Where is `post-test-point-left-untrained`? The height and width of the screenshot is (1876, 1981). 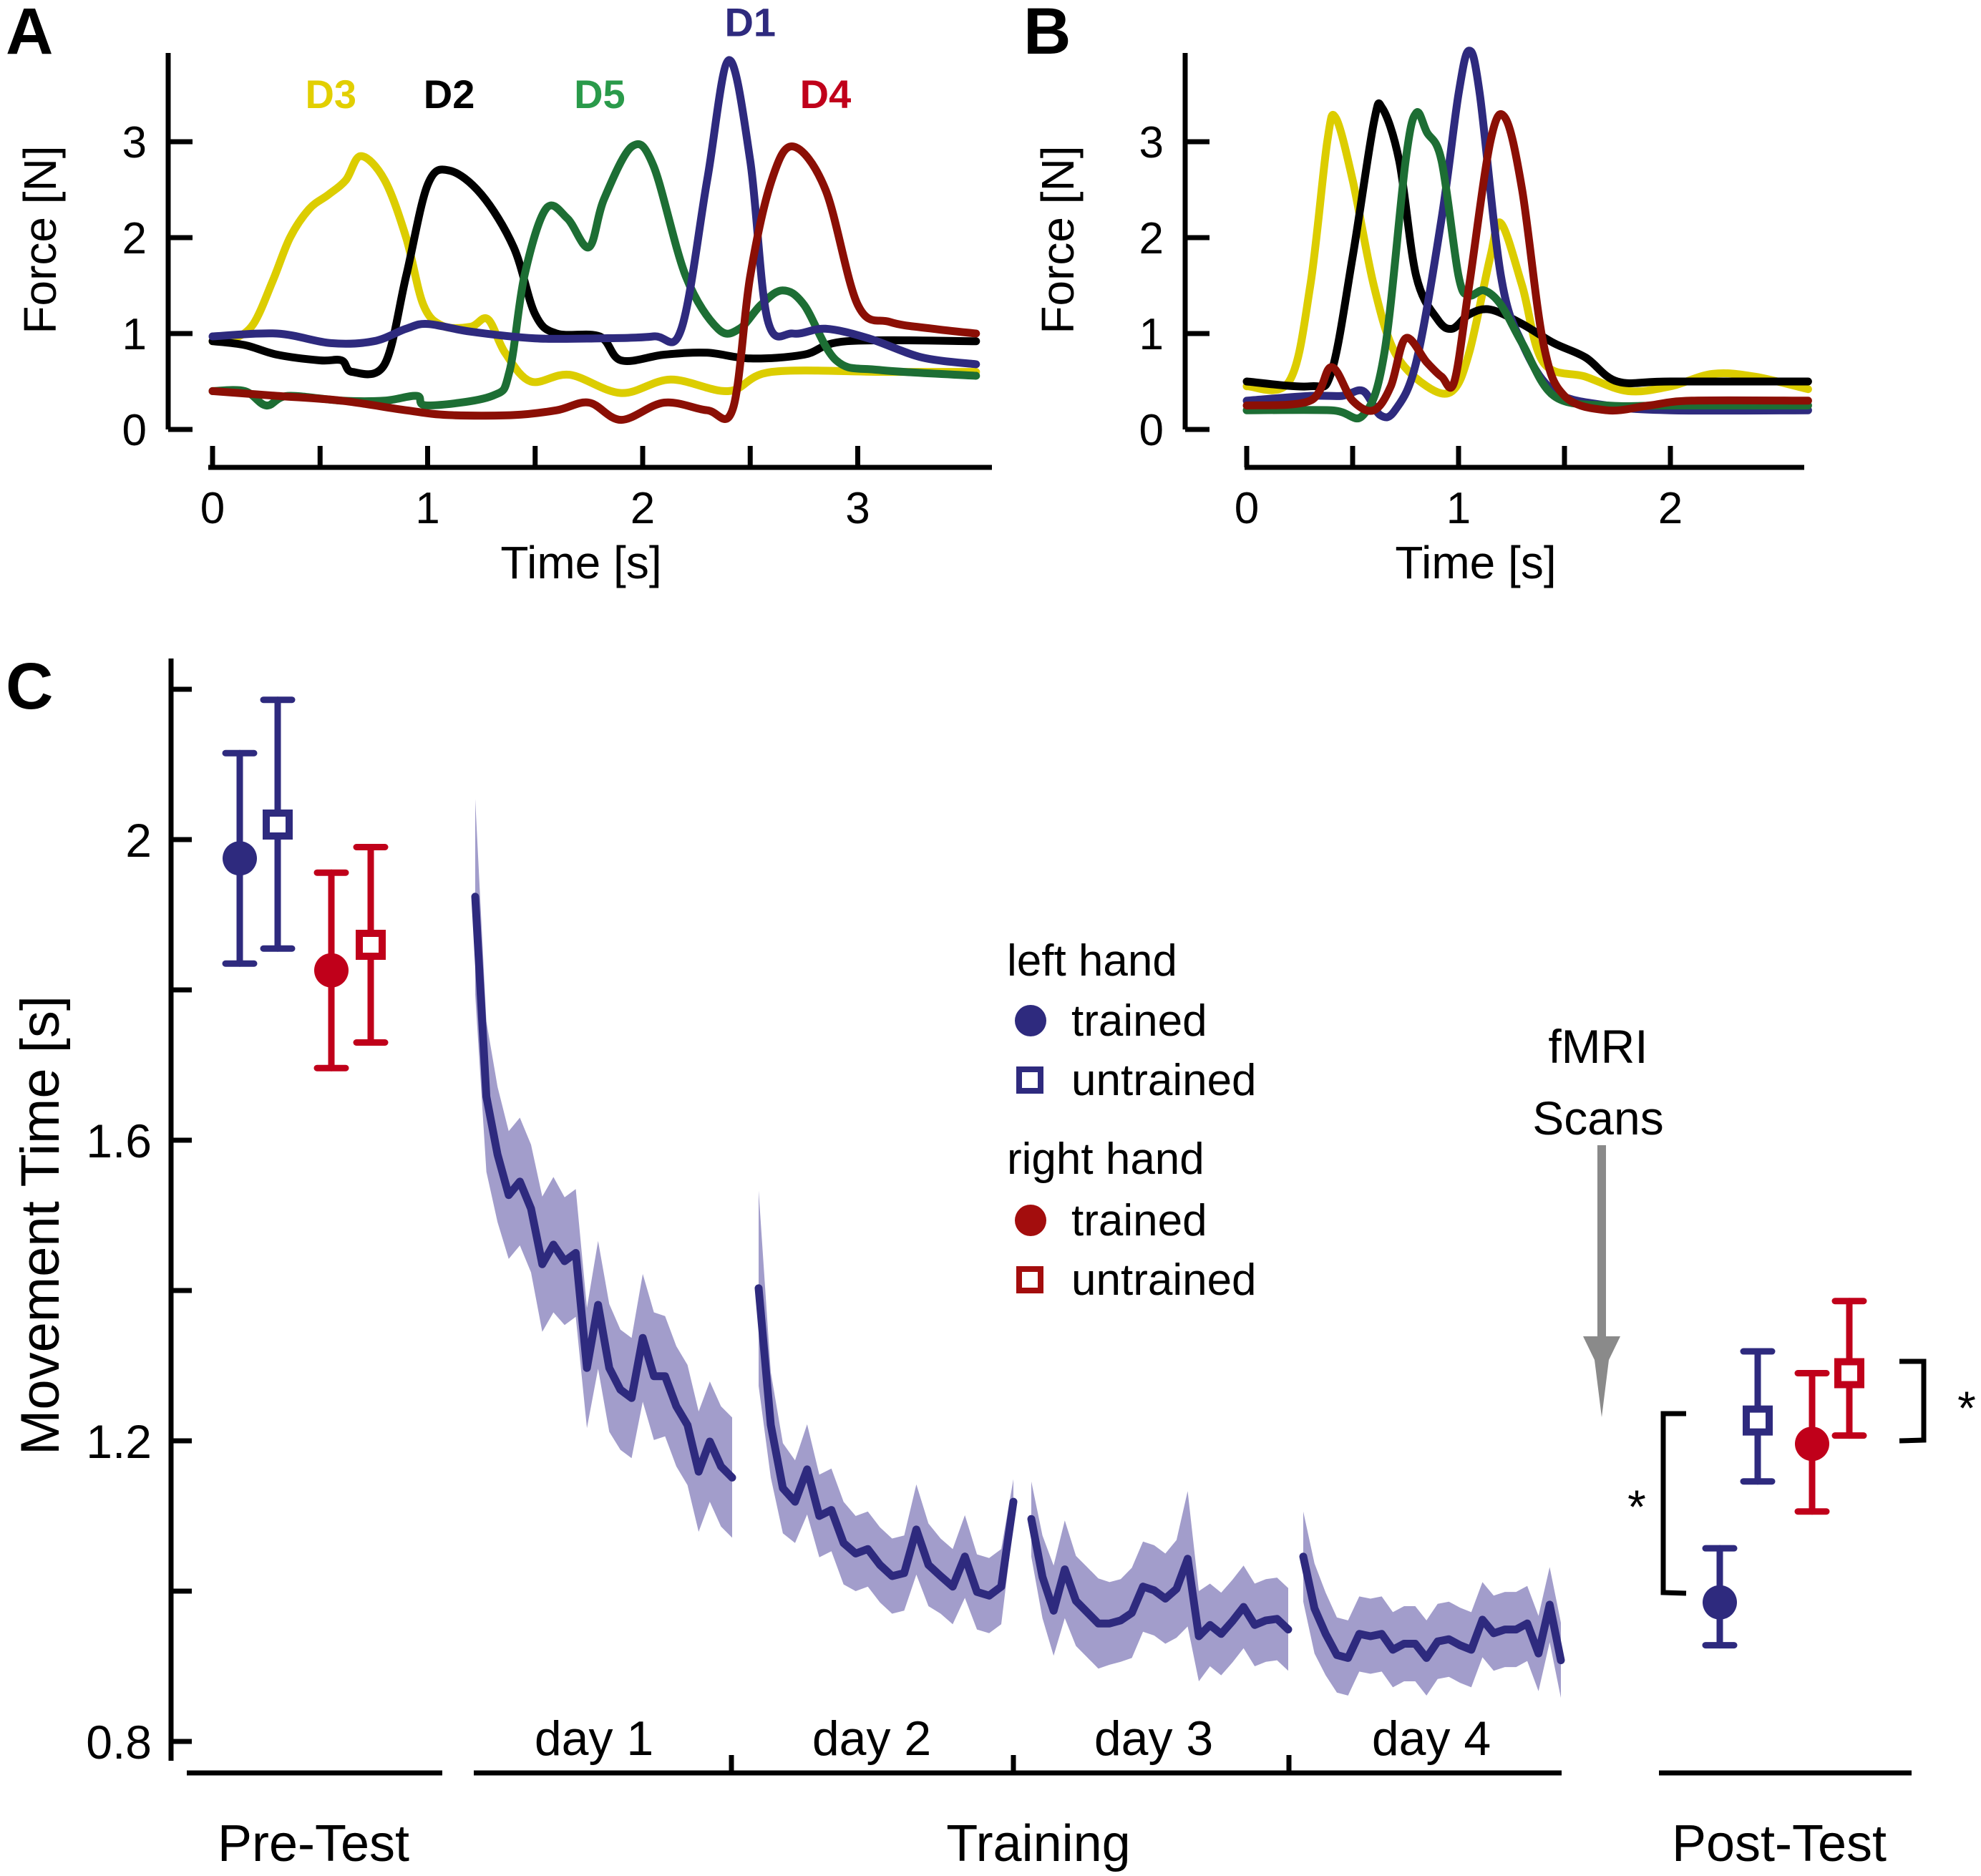
post-test-point-left-untrained is located at coordinates (1758, 1416).